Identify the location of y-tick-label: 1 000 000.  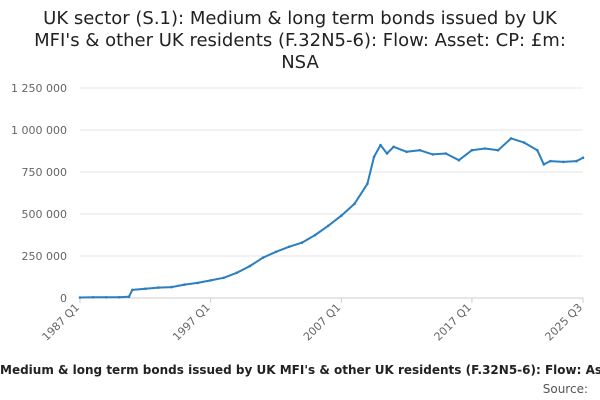
(39, 130).